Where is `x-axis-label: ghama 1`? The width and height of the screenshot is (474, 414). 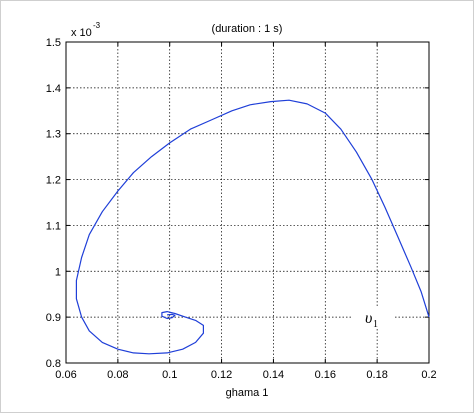
x-axis-label: ghama 1 is located at coordinates (247, 393).